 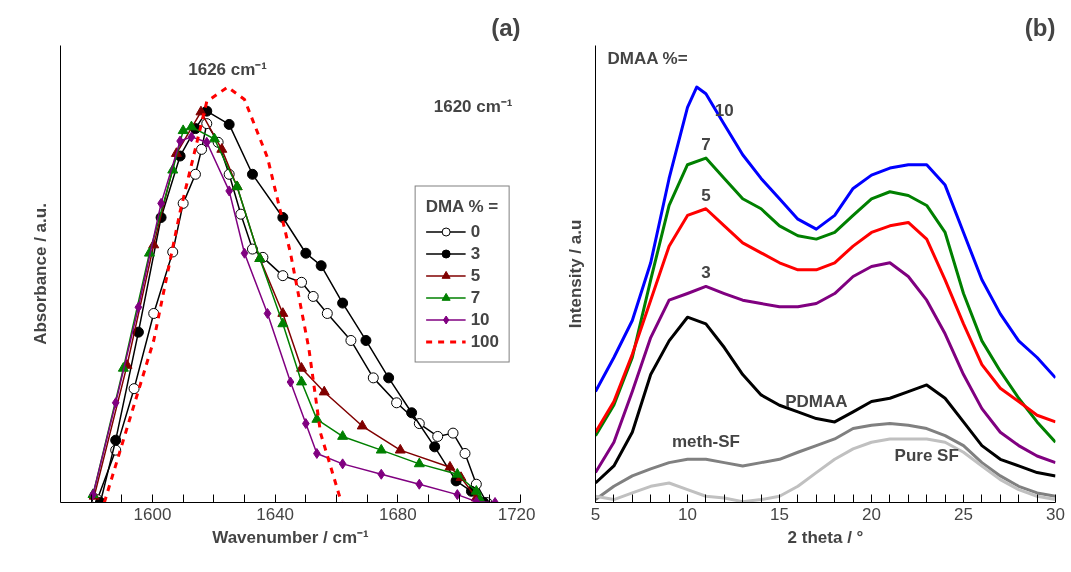 What do you see at coordinates (963, 514) in the screenshot?
I see `x-tick-label: 25` at bounding box center [963, 514].